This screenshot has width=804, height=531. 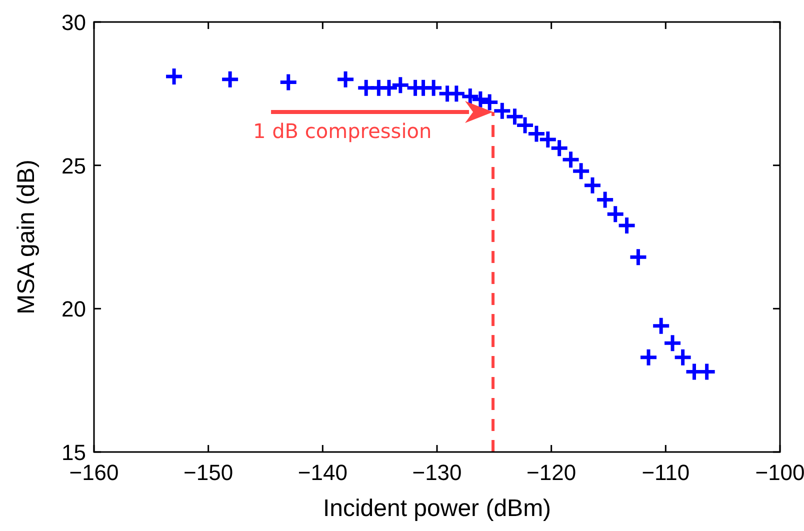 What do you see at coordinates (342, 131) in the screenshot?
I see `annotation: 1 dB compression` at bounding box center [342, 131].